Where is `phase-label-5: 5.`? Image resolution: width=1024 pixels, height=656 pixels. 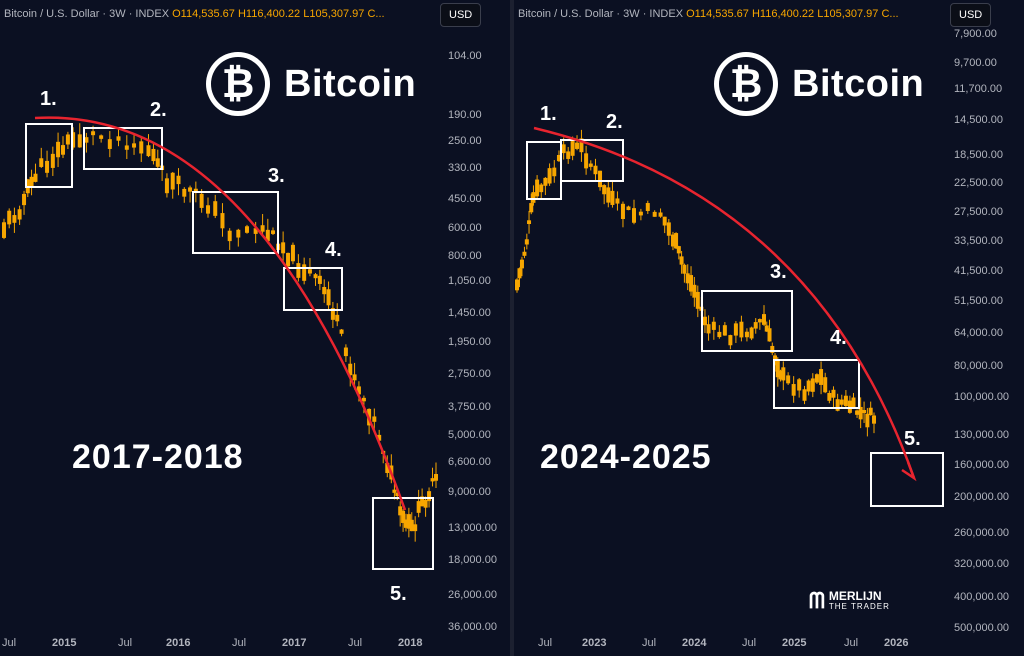 phase-label-5: 5. is located at coordinates (912, 439).